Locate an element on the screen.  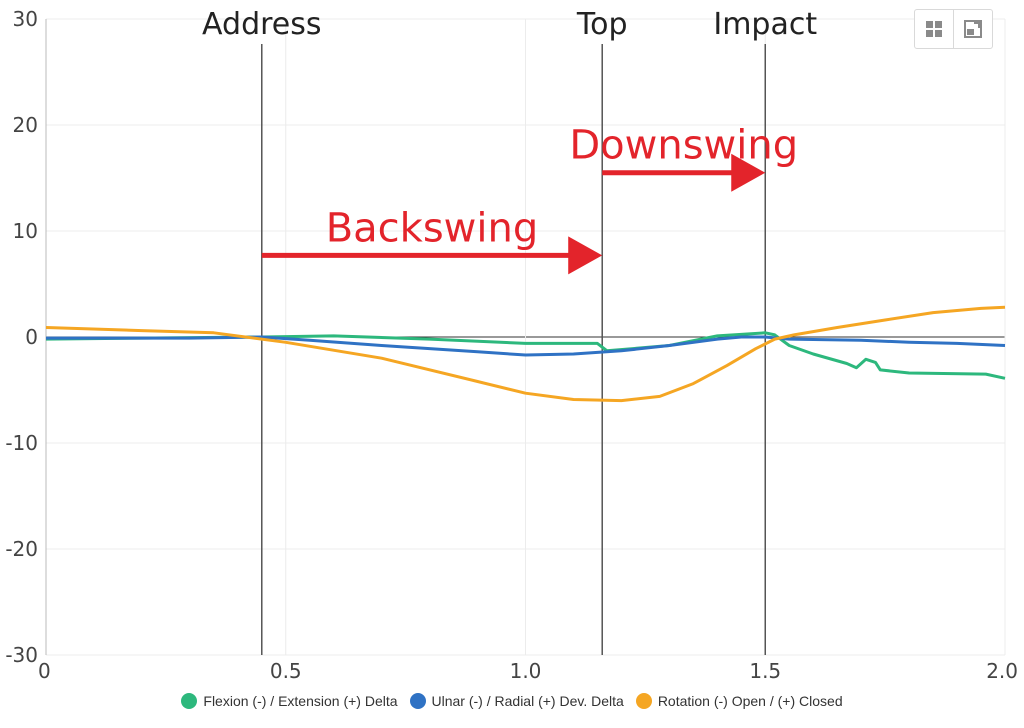
legend-label: Ulnar (-) / Radial (+) Dev. Delta is located at coordinates (527, 701).